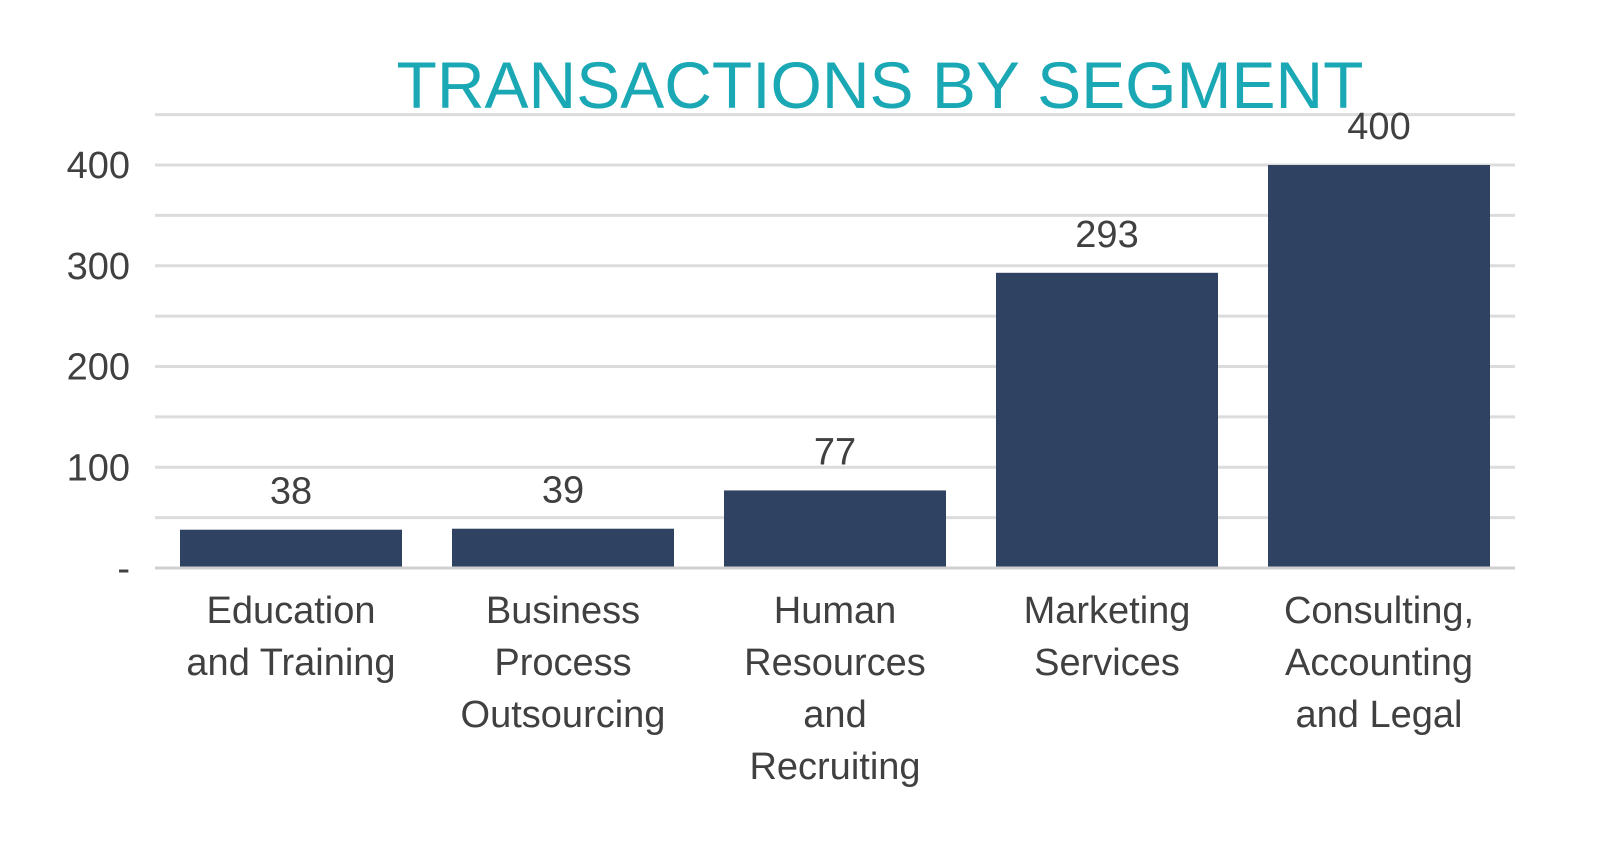 The width and height of the screenshot is (1600, 845). I want to click on category-label-line: Accounting, so click(1379, 663).